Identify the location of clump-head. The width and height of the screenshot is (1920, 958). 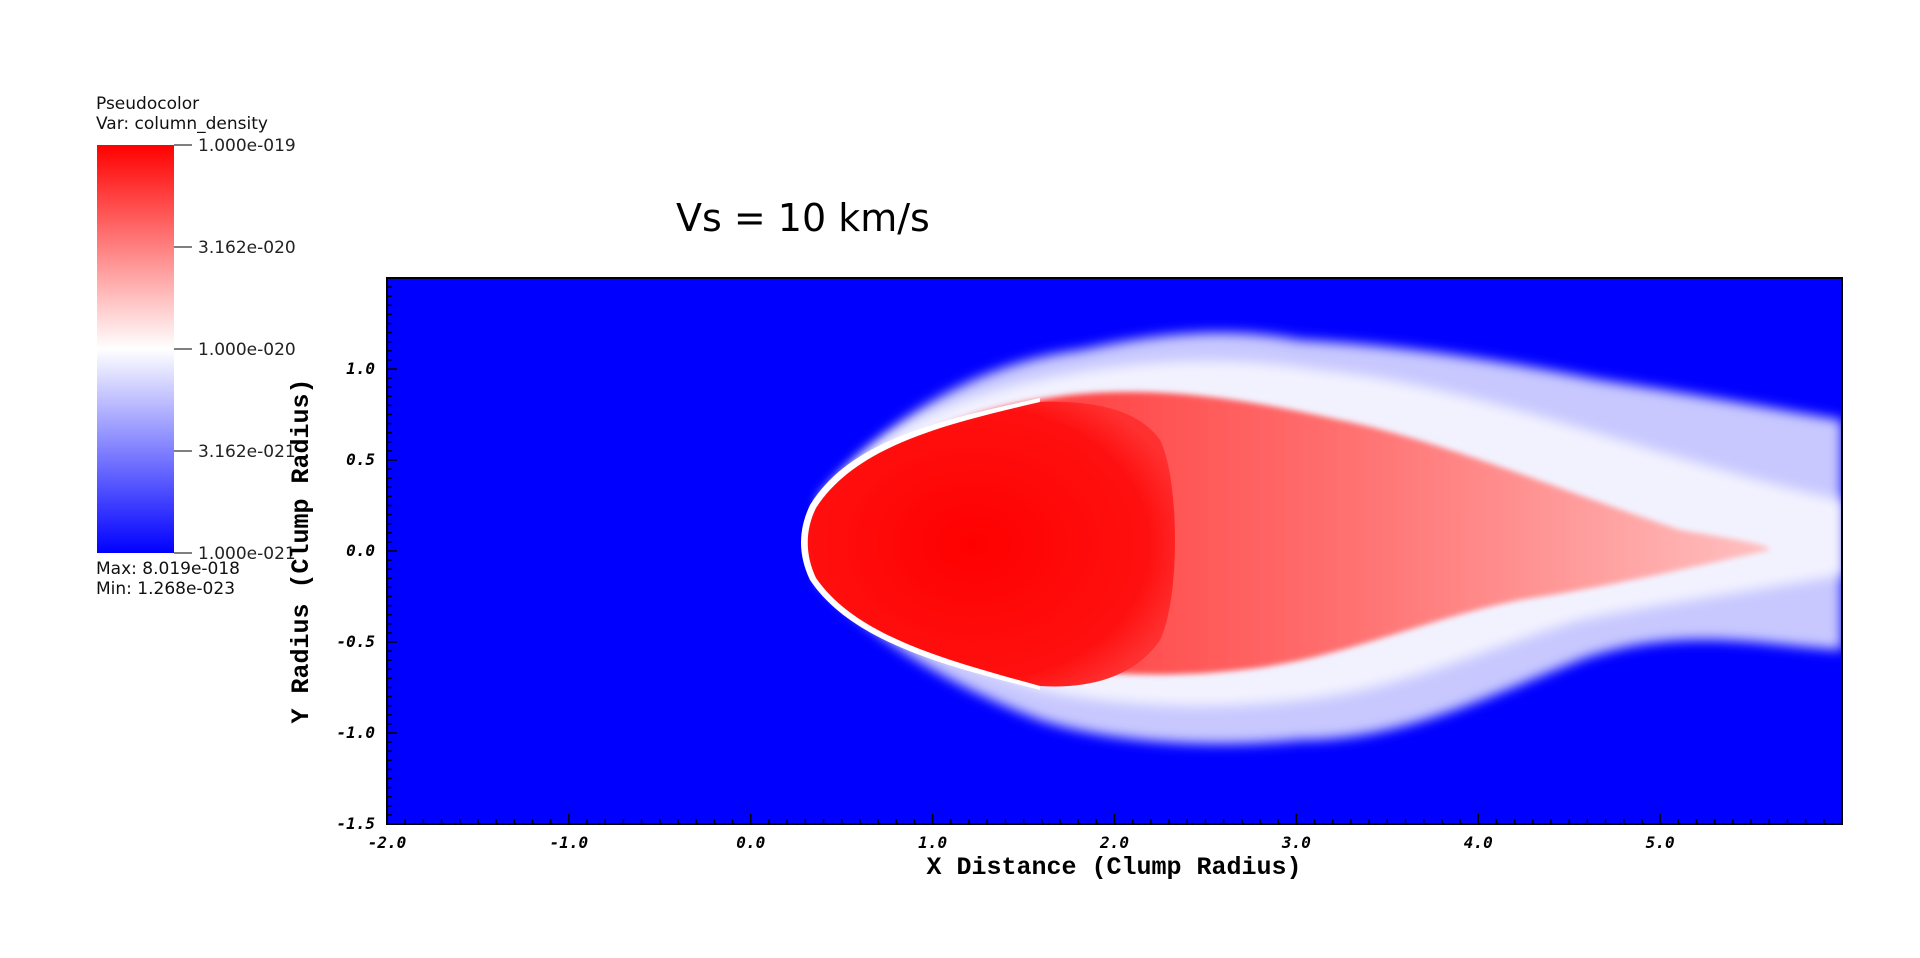
(991, 544).